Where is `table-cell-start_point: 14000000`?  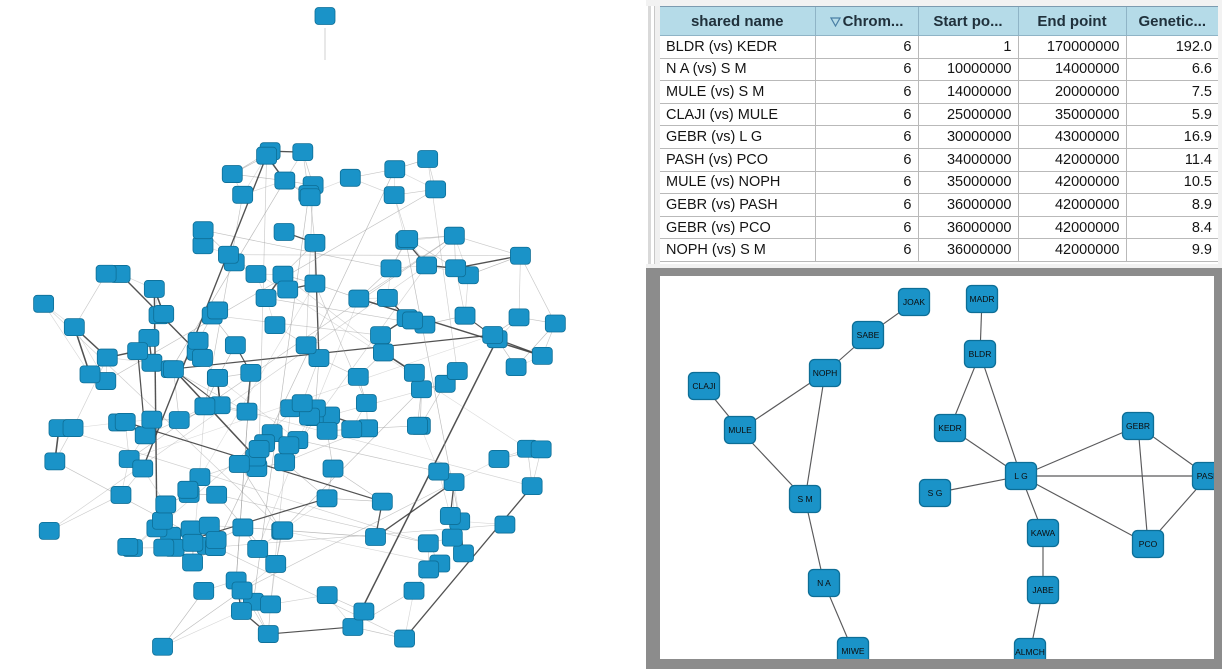 table-cell-start_point: 14000000 is located at coordinates (968, 92).